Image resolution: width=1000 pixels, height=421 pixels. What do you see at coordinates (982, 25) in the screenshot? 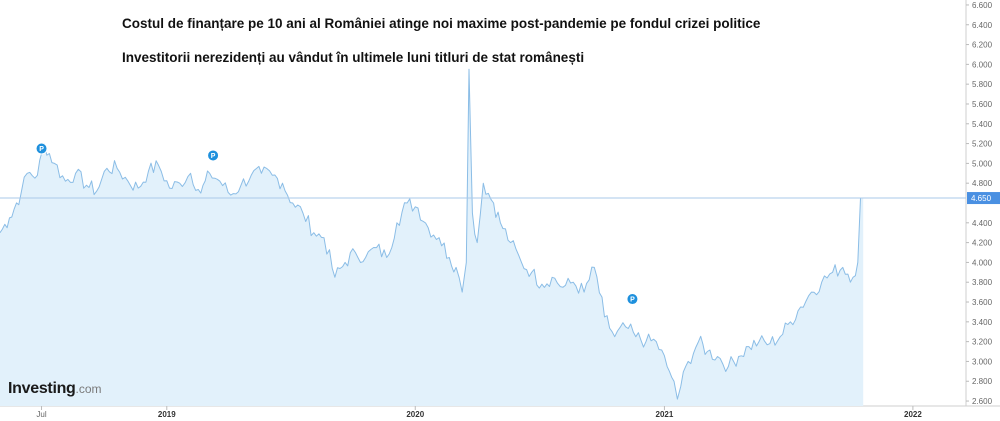
I see `y-tick-label: 6.400` at bounding box center [982, 25].